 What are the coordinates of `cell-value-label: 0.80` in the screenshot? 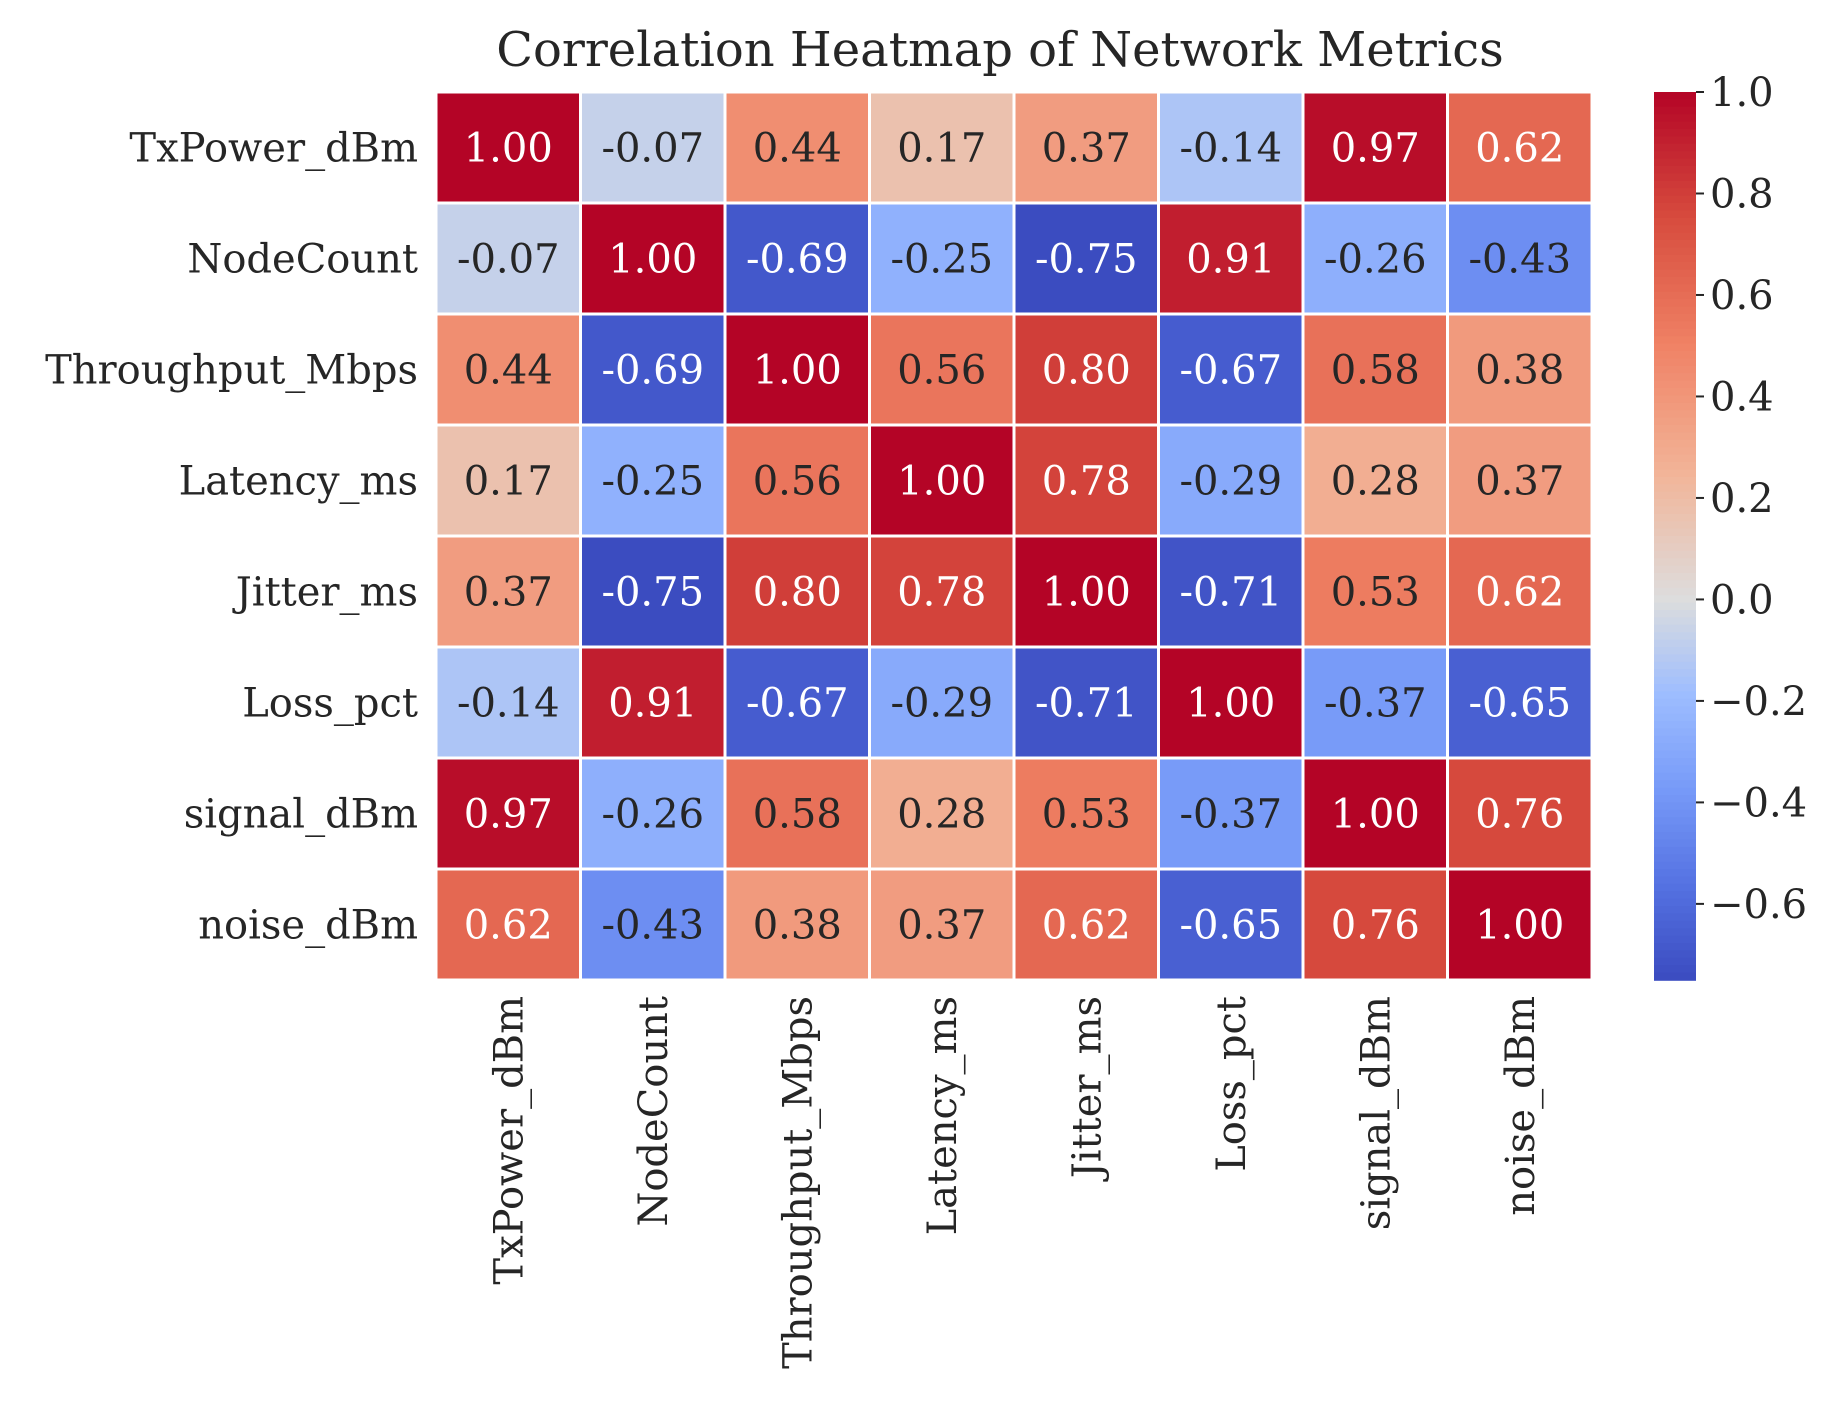 It's located at (797, 593).